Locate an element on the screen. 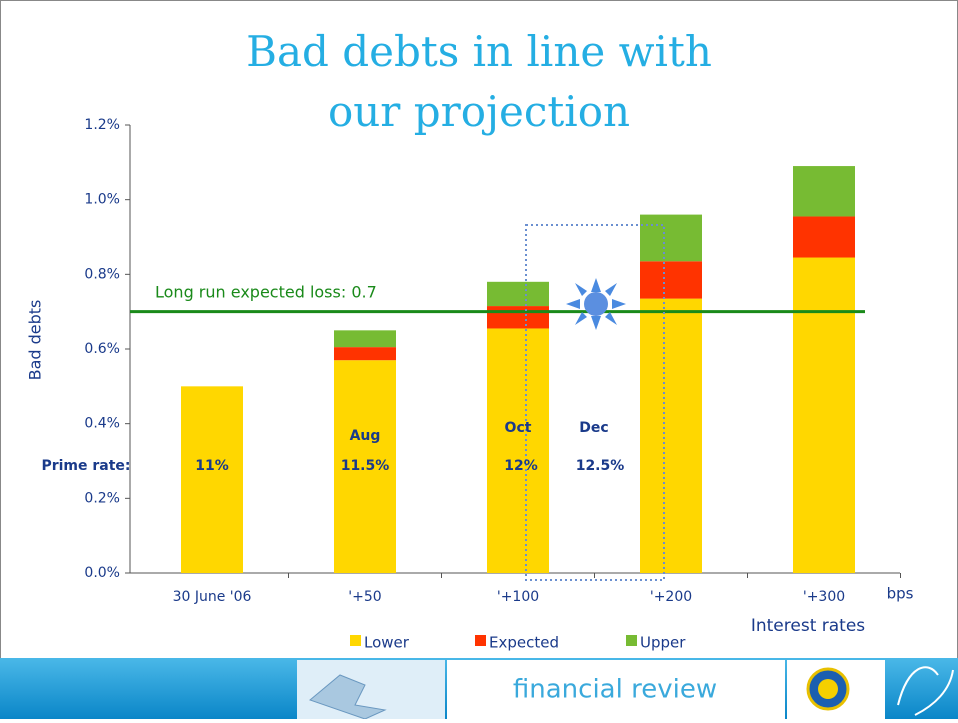  x-axis-label: Interest rates is located at coordinates (808, 626).